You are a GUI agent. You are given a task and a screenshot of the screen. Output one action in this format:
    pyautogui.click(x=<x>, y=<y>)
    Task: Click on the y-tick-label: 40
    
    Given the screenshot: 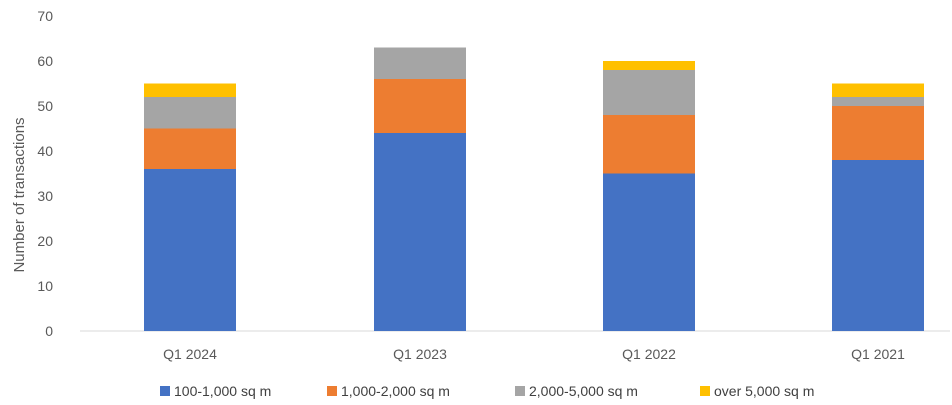 What is the action you would take?
    pyautogui.click(x=45, y=151)
    